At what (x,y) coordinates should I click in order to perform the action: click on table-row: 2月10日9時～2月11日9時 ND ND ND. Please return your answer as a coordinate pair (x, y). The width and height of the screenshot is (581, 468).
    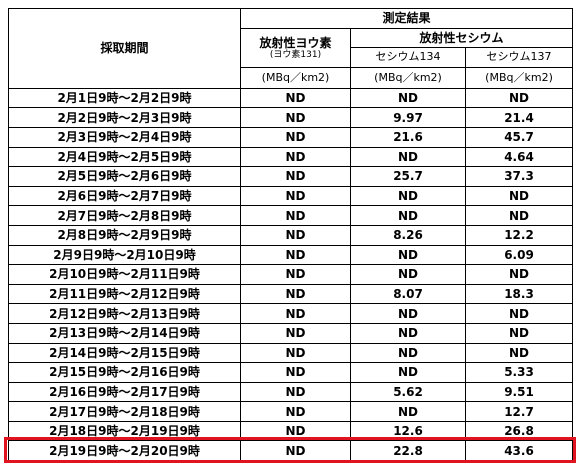
    Looking at the image, I should click on (291, 274).